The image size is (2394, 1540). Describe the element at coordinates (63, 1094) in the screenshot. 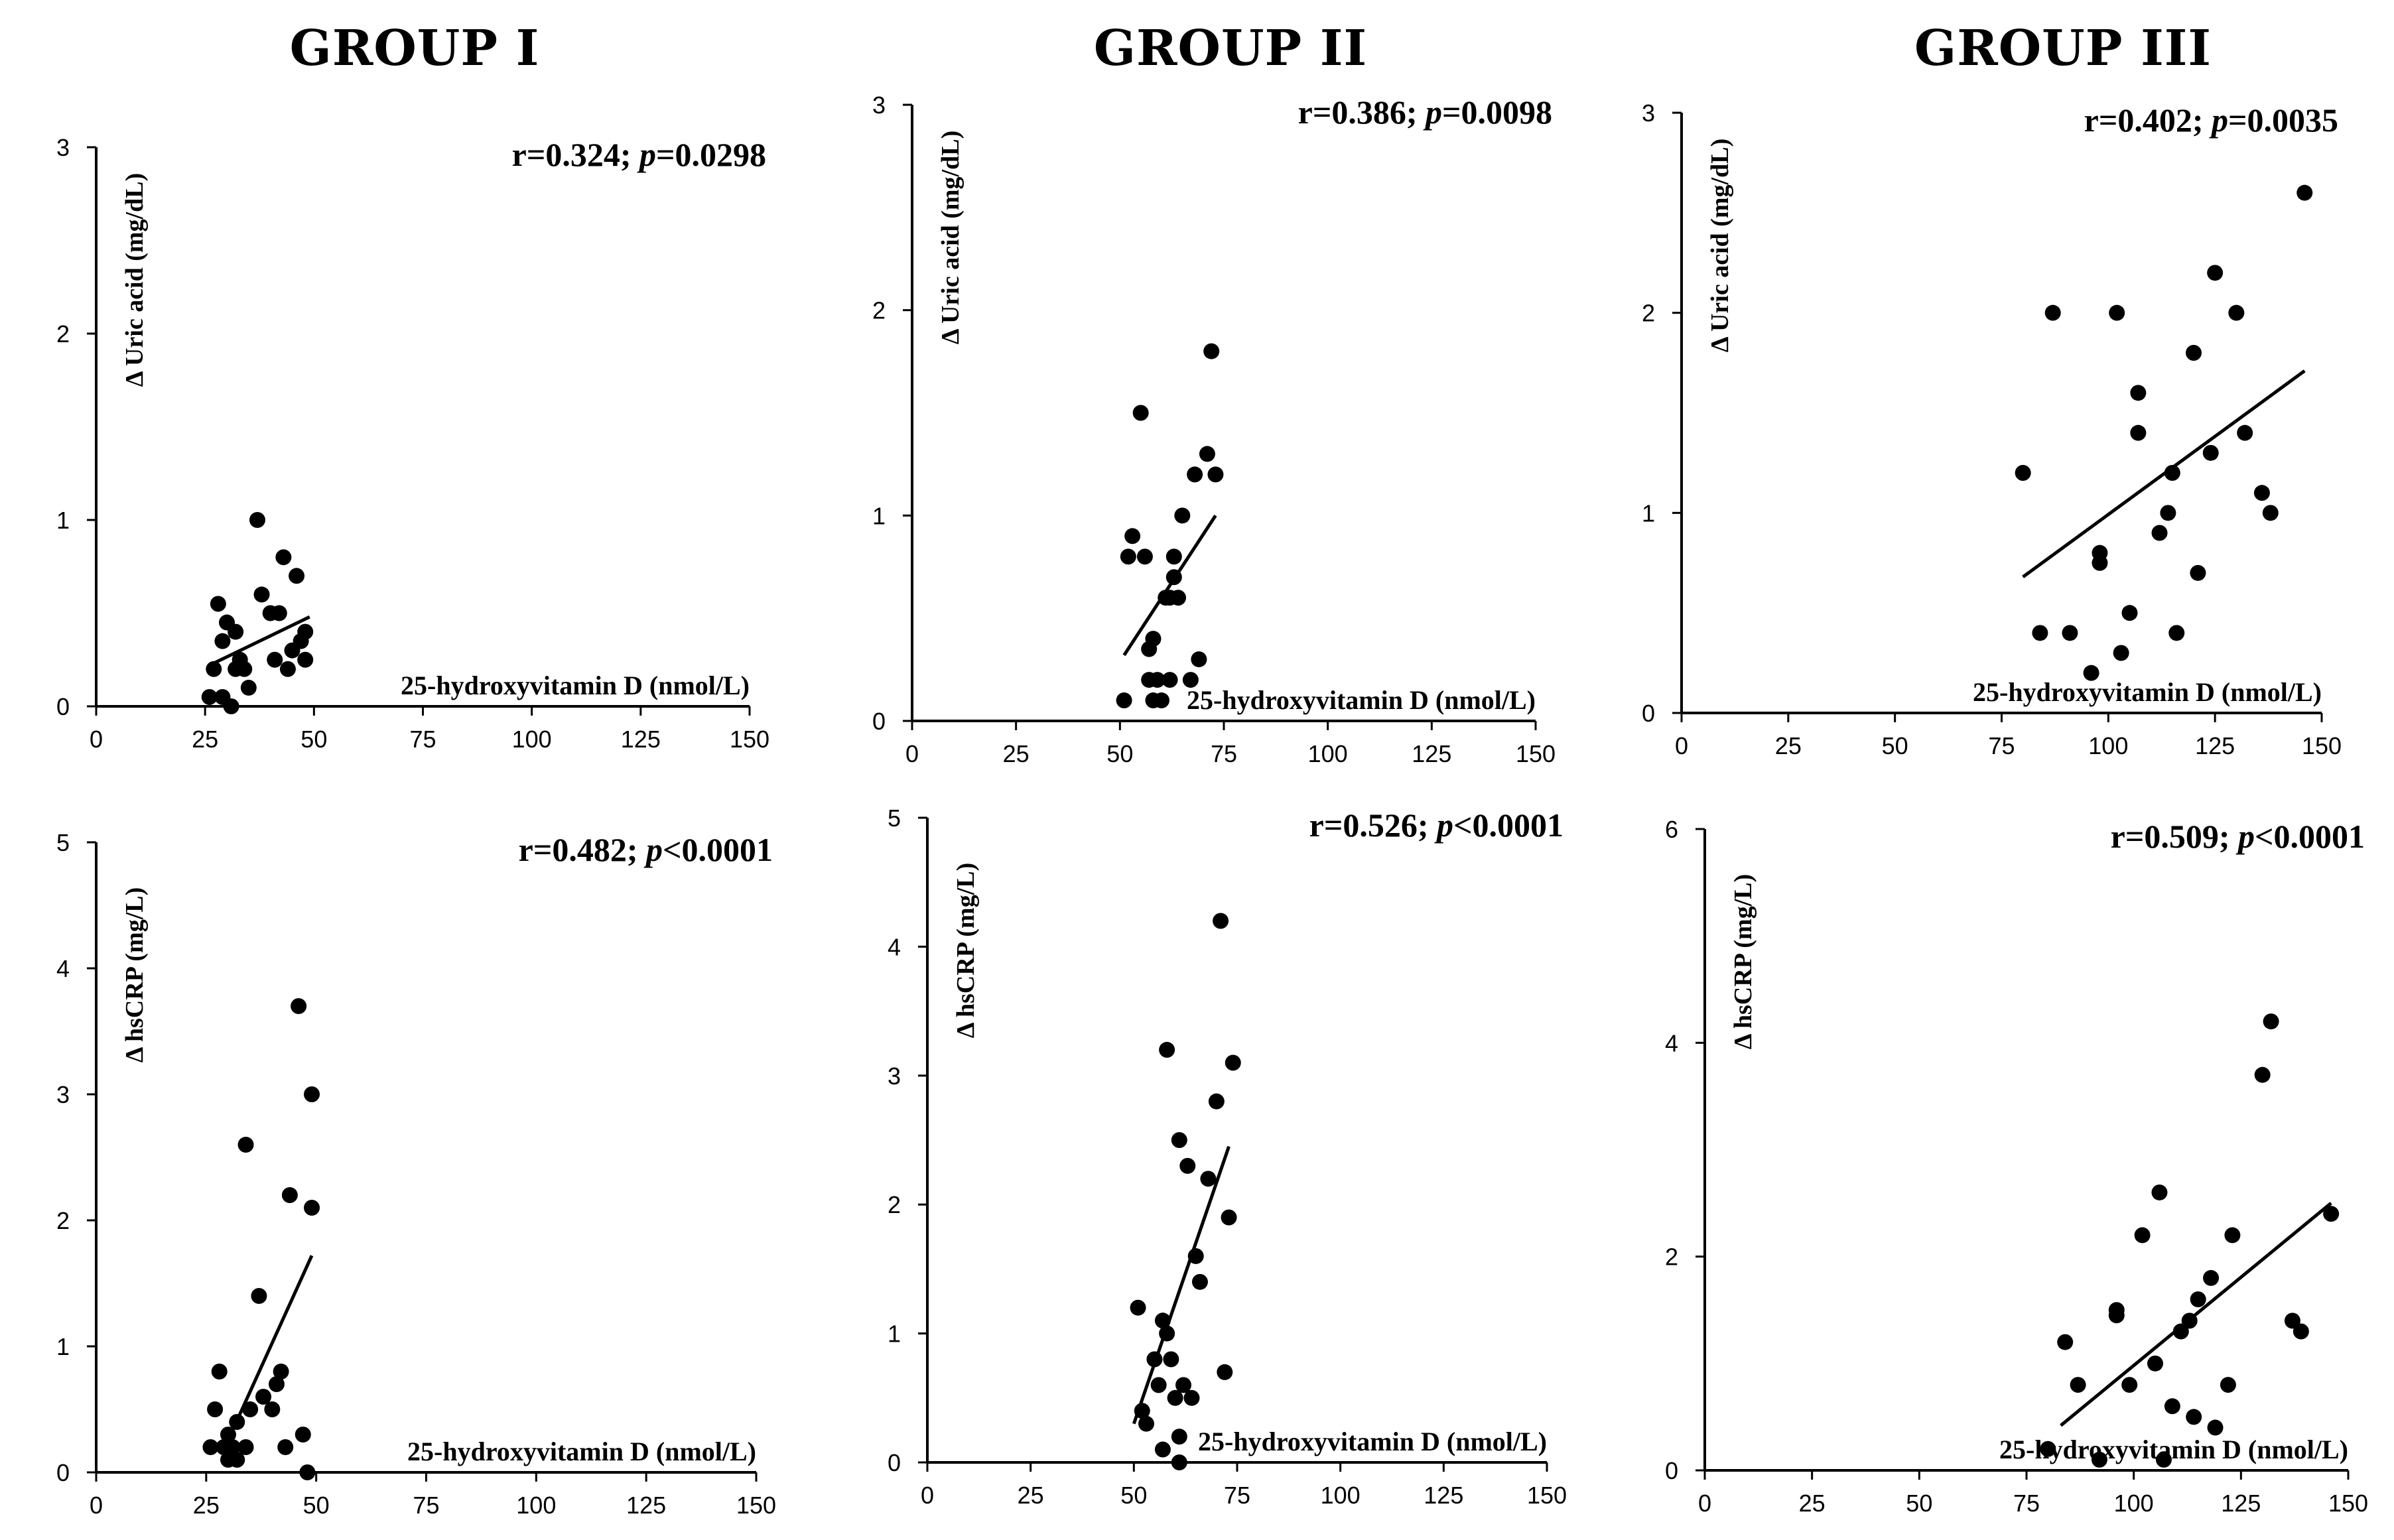

I see `chart-4-y-tick-label: 3` at that location.